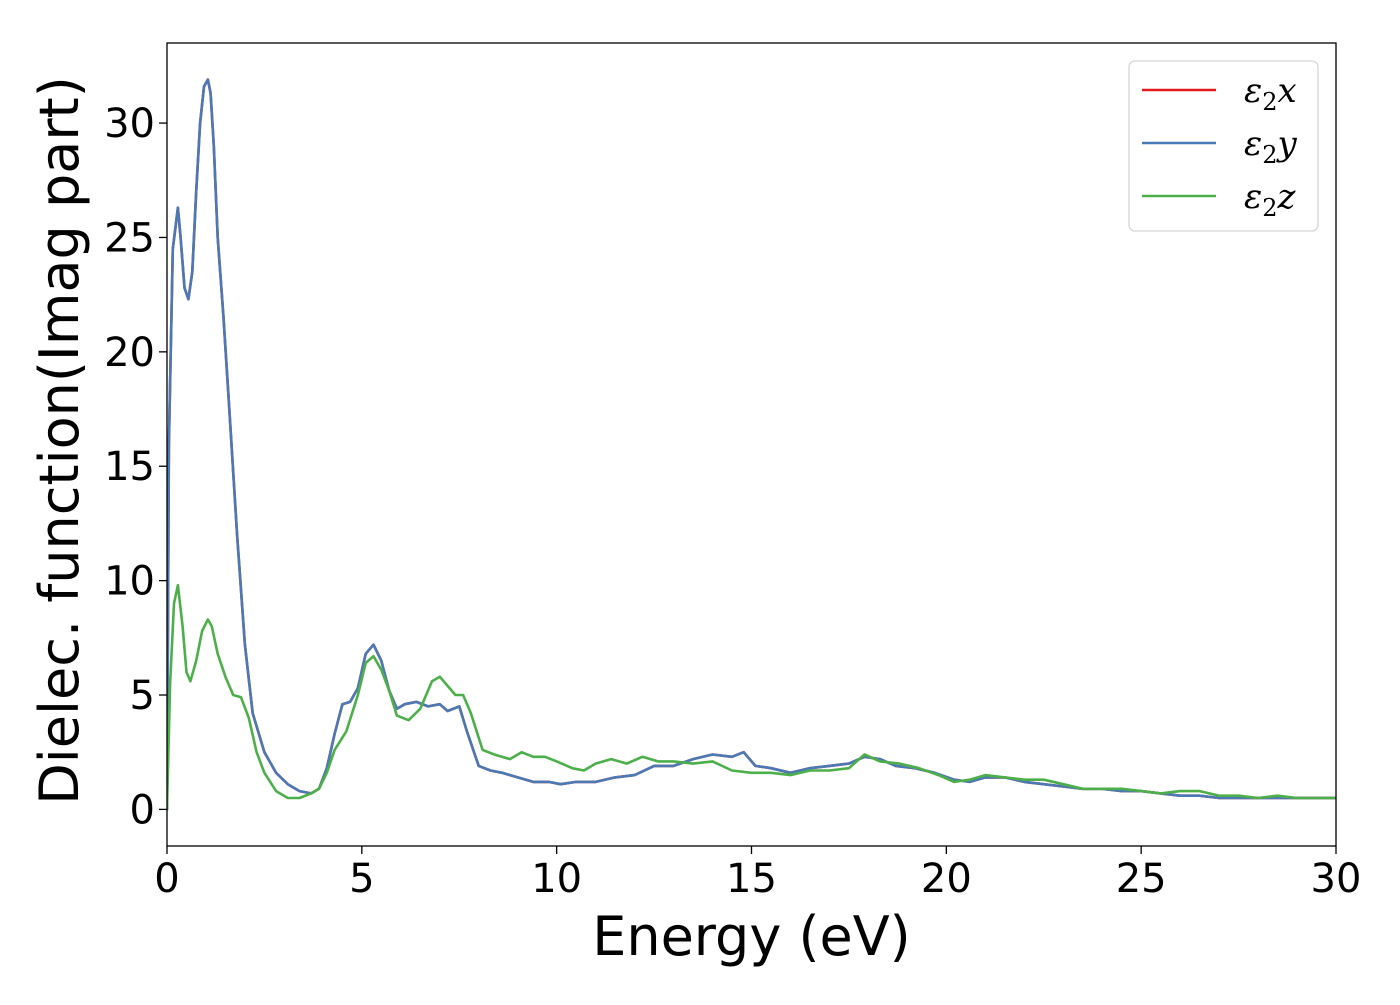 This screenshot has width=1400, height=1005. I want to click on x-tick-label: 0, so click(166, 879).